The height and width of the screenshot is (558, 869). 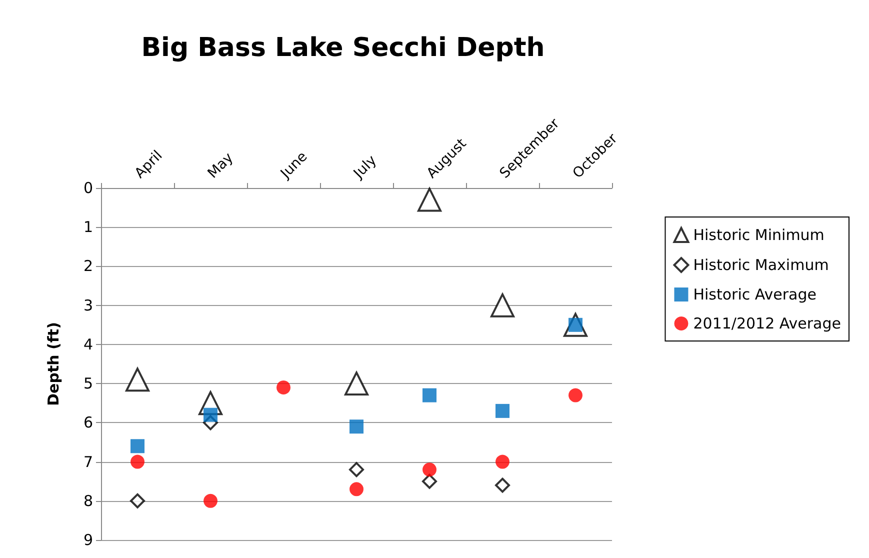 I want to click on y-tick-label: 0, so click(x=88, y=188).